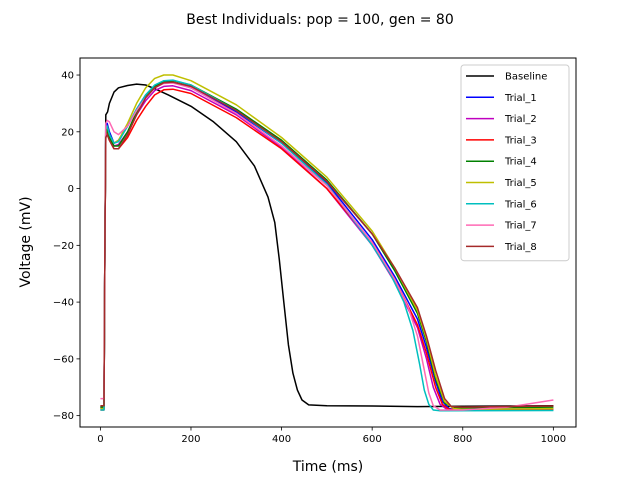 The width and height of the screenshot is (640, 480). Describe the element at coordinates (462, 439) in the screenshot. I see `x-tick-label: 800` at that location.